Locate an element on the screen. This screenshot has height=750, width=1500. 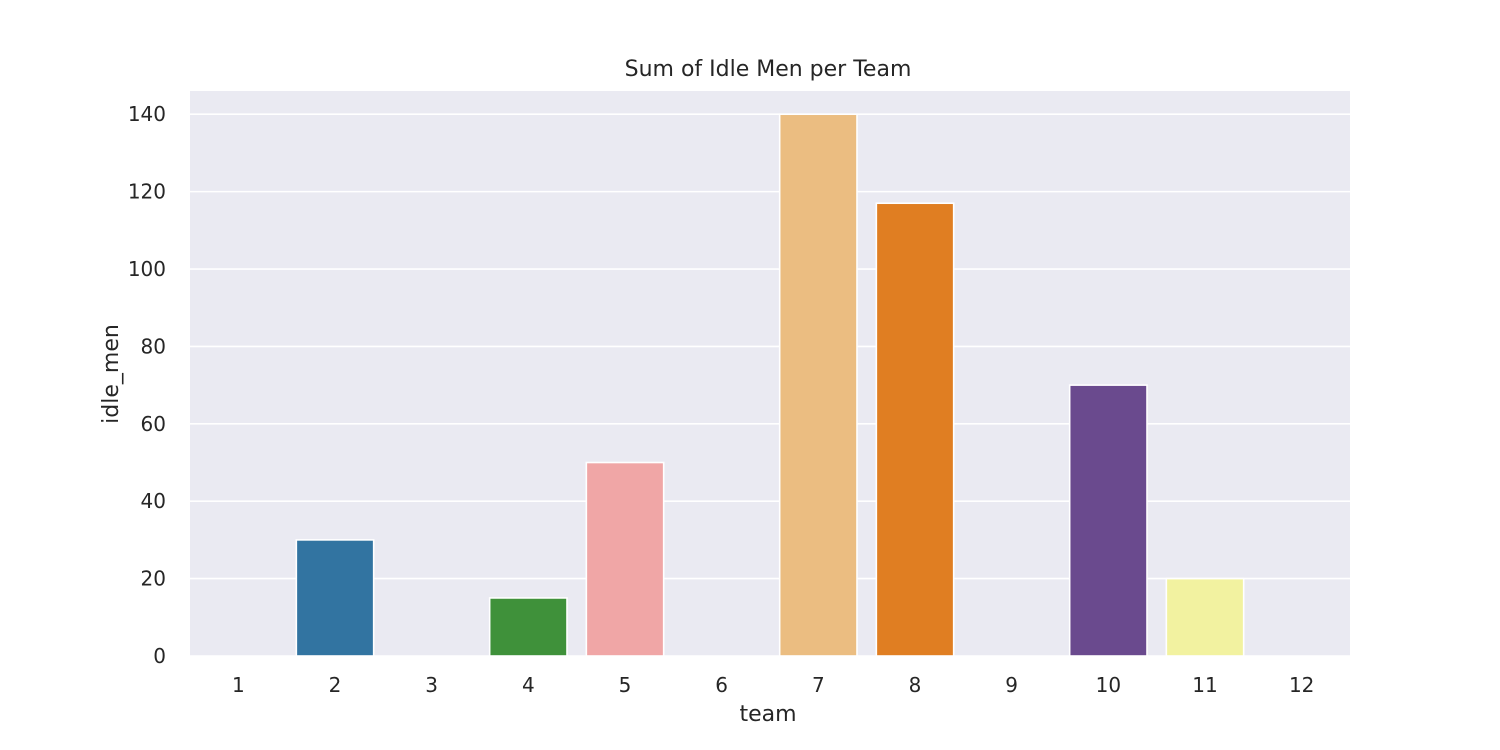
chart-title: Sum of Idle Men per Team is located at coordinates (768, 69).